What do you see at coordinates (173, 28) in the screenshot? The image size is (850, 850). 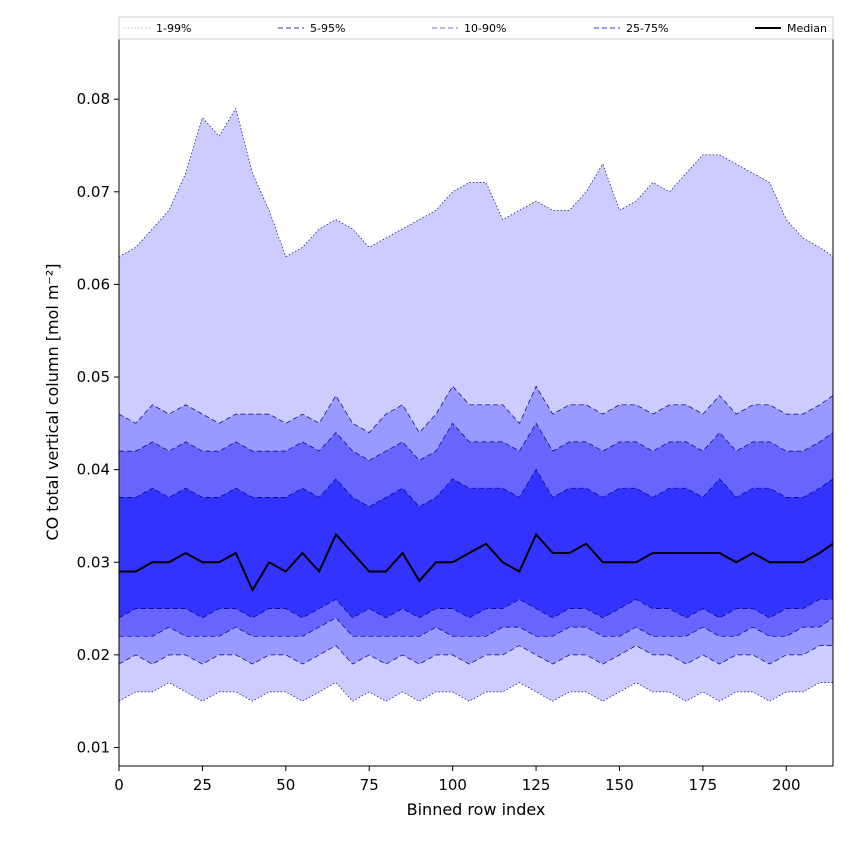 I see `legend-label-1-99%: 1-99%` at bounding box center [173, 28].